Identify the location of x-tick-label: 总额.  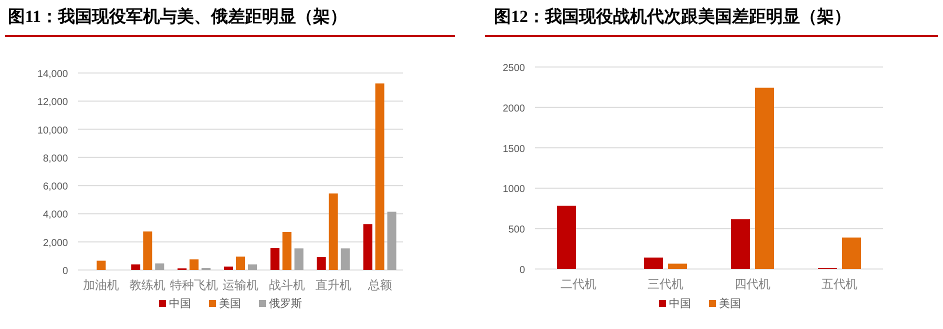
(379, 285).